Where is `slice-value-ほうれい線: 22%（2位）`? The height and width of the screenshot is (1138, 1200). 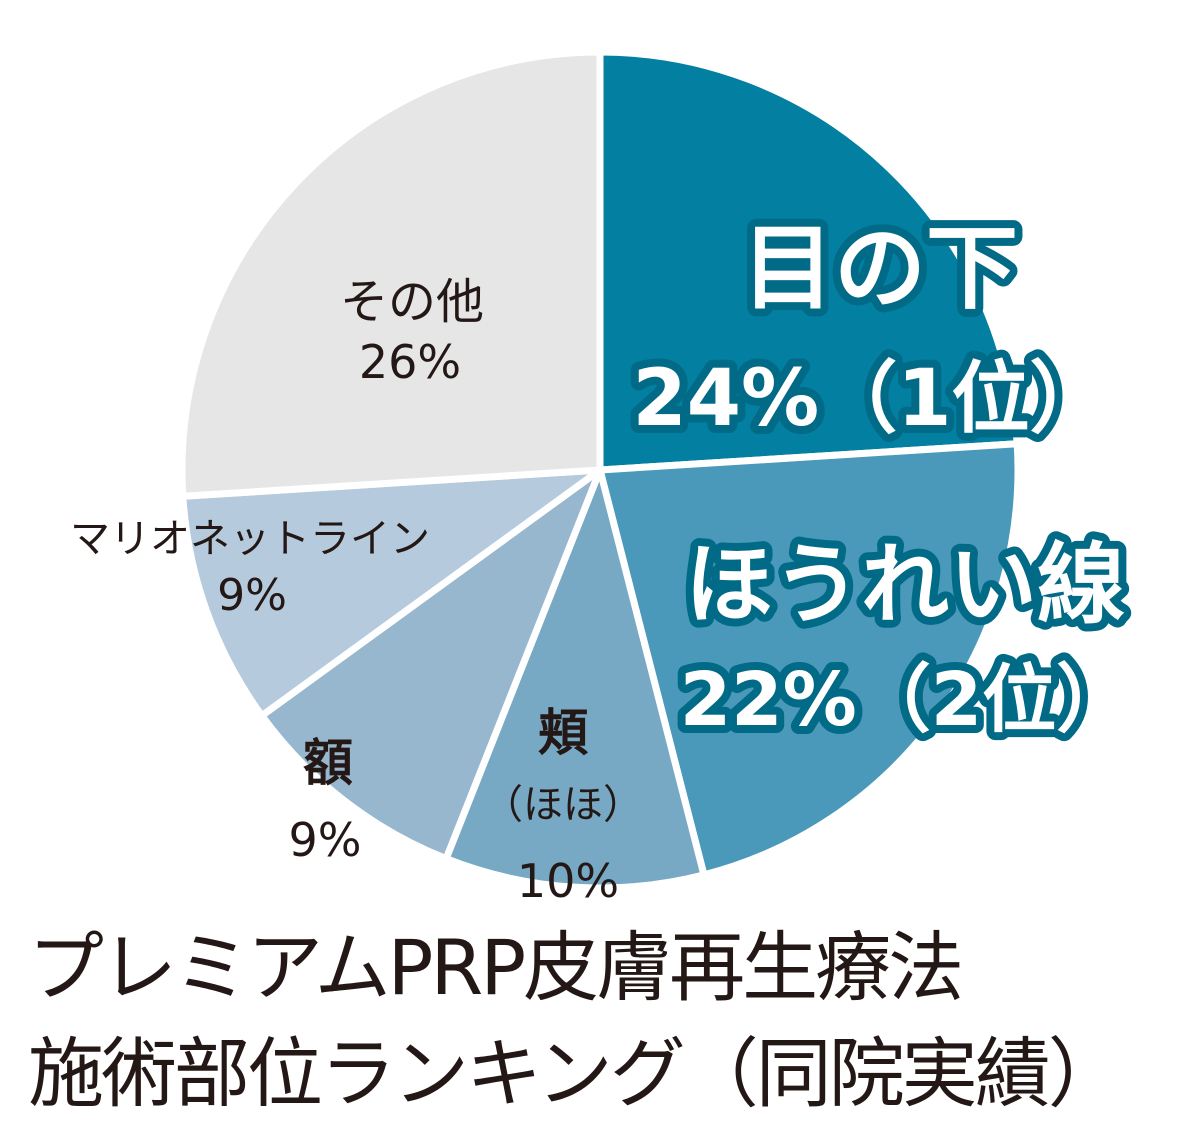
slice-value-ほうれい線: 22%（2位） is located at coordinates (905, 700).